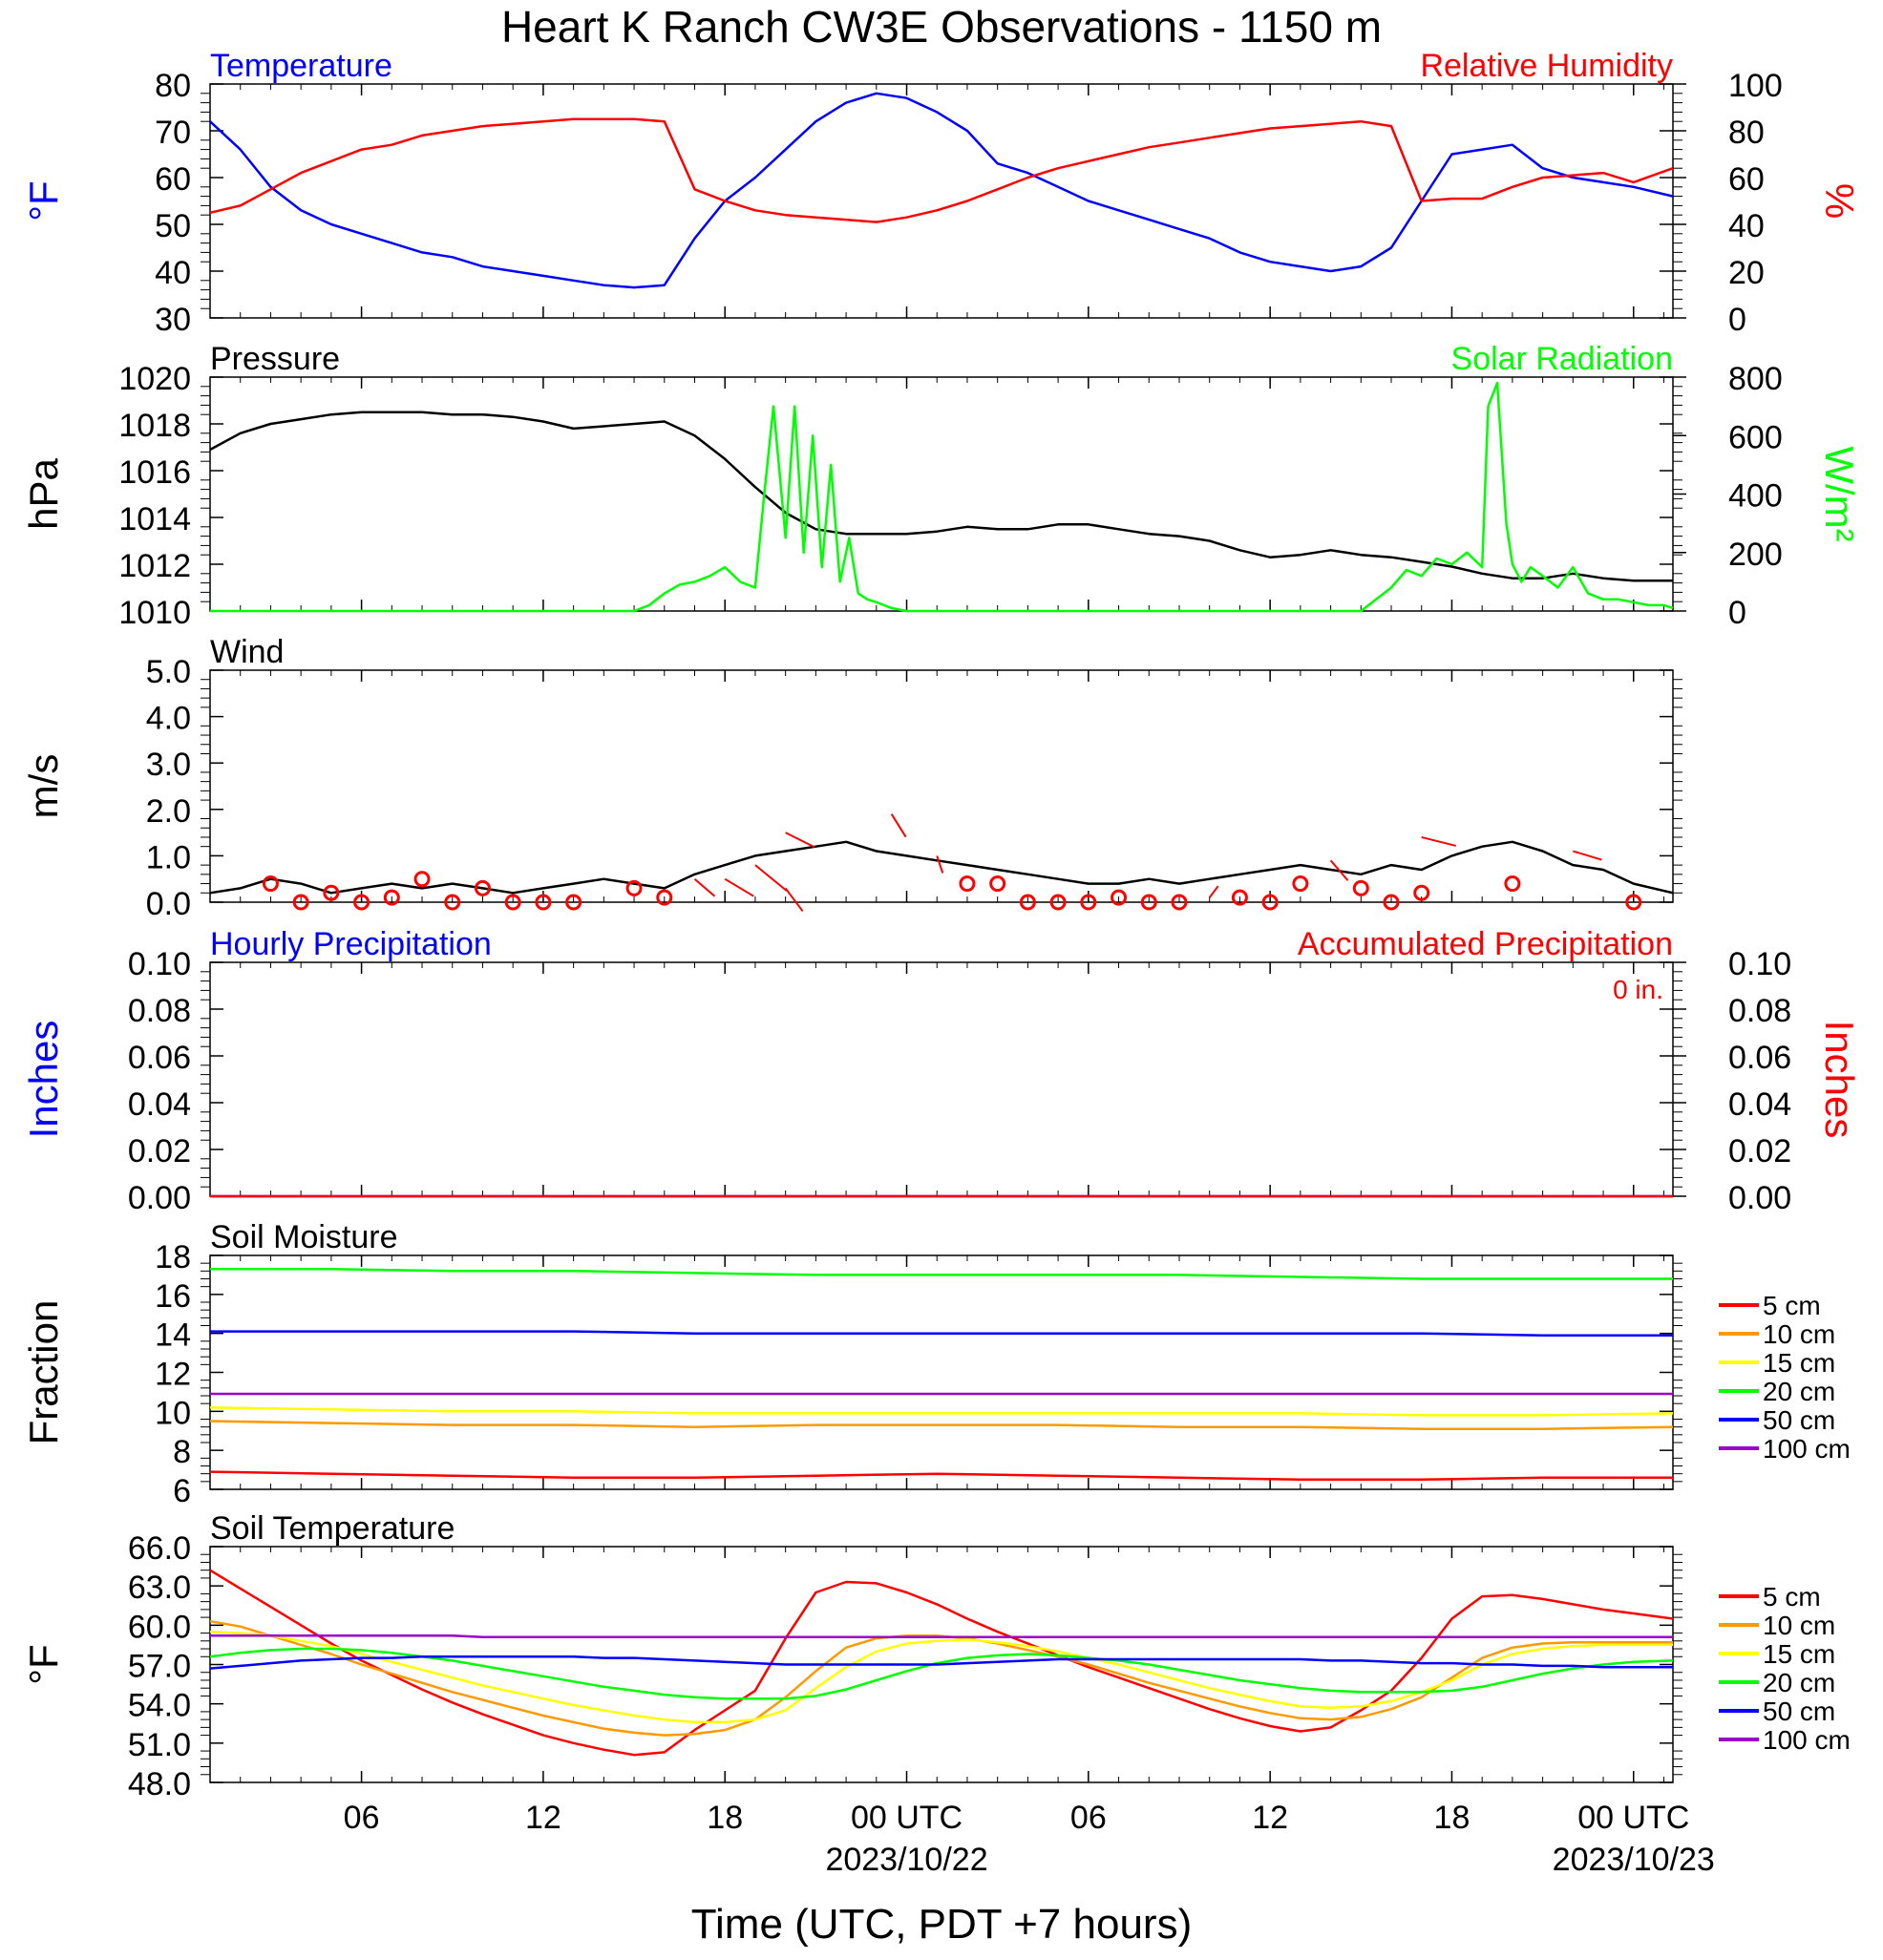 The width and height of the screenshot is (1883, 1960). Describe the element at coordinates (362, 1818) in the screenshot. I see `x-tick-label: 06` at that location.